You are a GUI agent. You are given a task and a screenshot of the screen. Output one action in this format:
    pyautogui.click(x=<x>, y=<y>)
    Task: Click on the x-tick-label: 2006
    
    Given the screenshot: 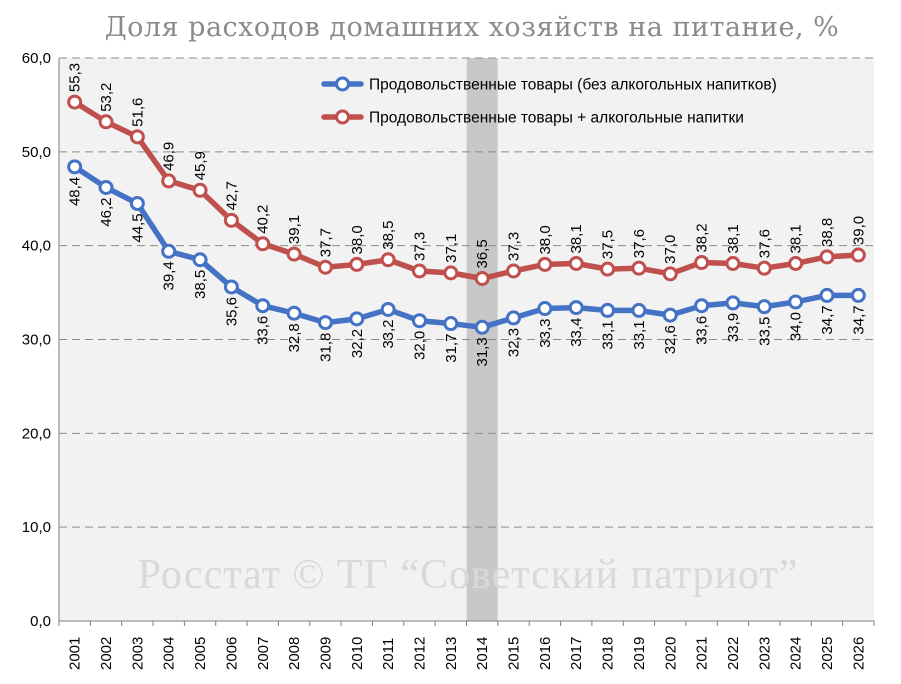 What is the action you would take?
    pyautogui.click(x=231, y=653)
    